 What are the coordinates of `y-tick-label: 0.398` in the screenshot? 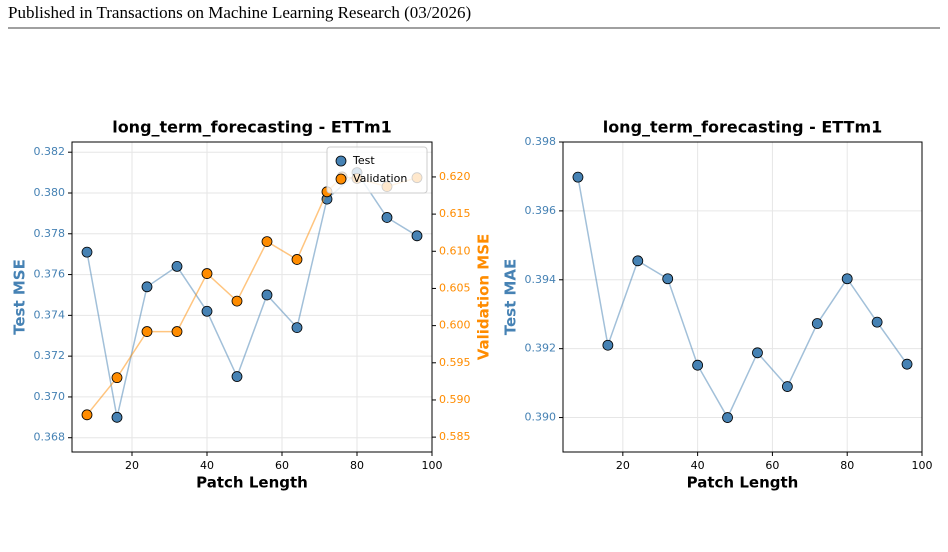 It's located at (541, 141).